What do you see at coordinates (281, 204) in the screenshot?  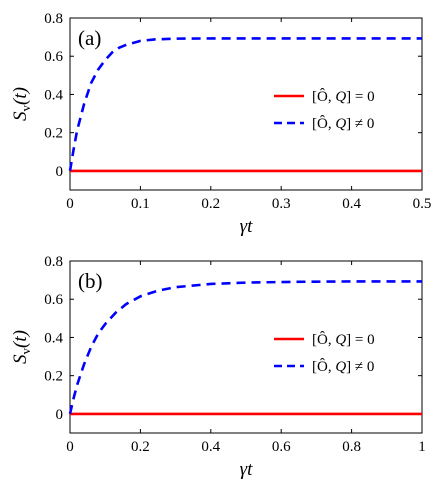 I see `x-tick-label: 0.3` at bounding box center [281, 204].